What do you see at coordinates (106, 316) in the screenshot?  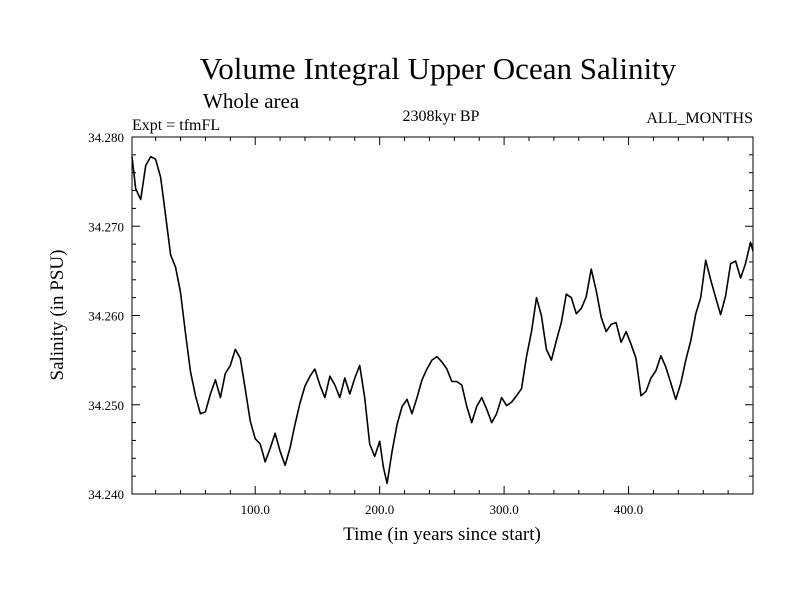 I see `y-tick-label: 34.260` at bounding box center [106, 316].